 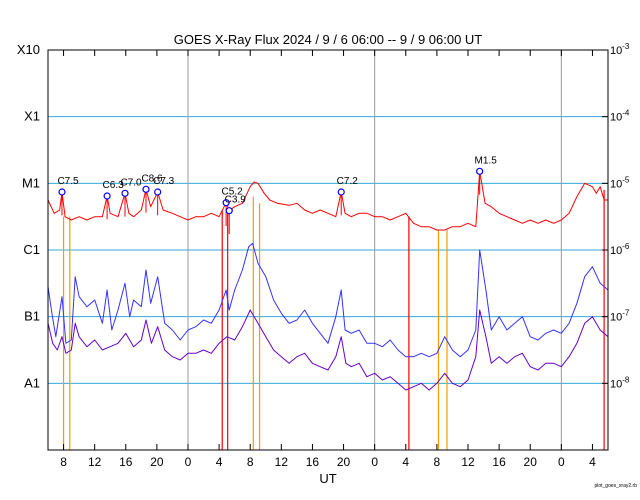 What do you see at coordinates (68, 181) in the screenshot?
I see `flare-label: C7.5` at bounding box center [68, 181].